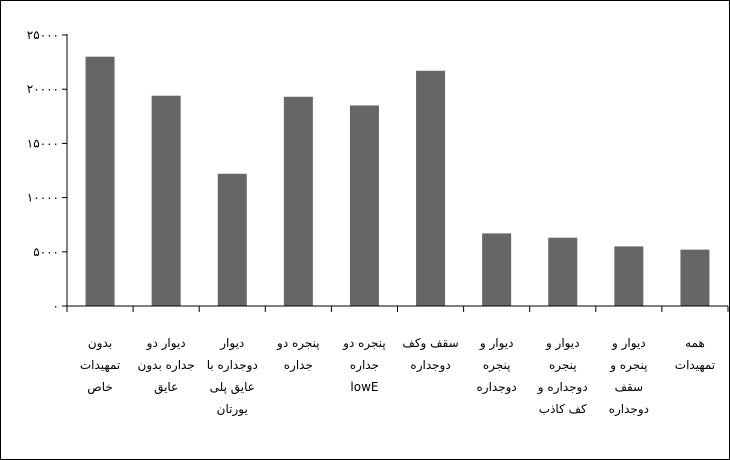  What do you see at coordinates (43, 89) in the screenshot?
I see `y-tick-label: ۲۰۰۰۰` at bounding box center [43, 89].